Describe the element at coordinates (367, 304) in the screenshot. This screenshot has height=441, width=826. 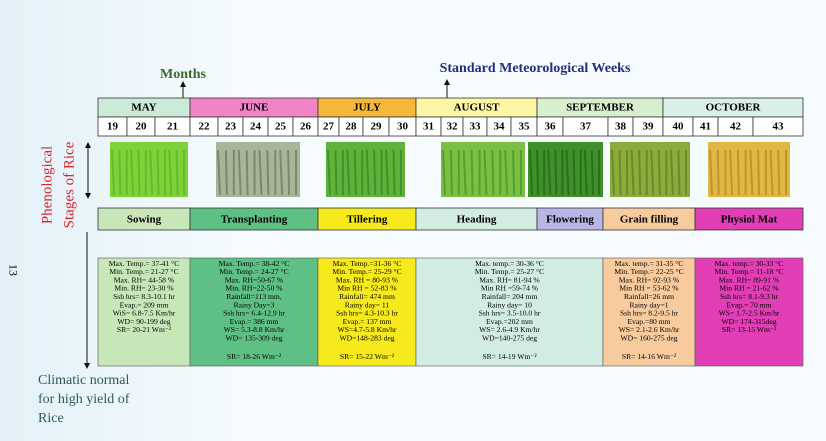
I see `climate-line: Rainy day= 11` at that location.